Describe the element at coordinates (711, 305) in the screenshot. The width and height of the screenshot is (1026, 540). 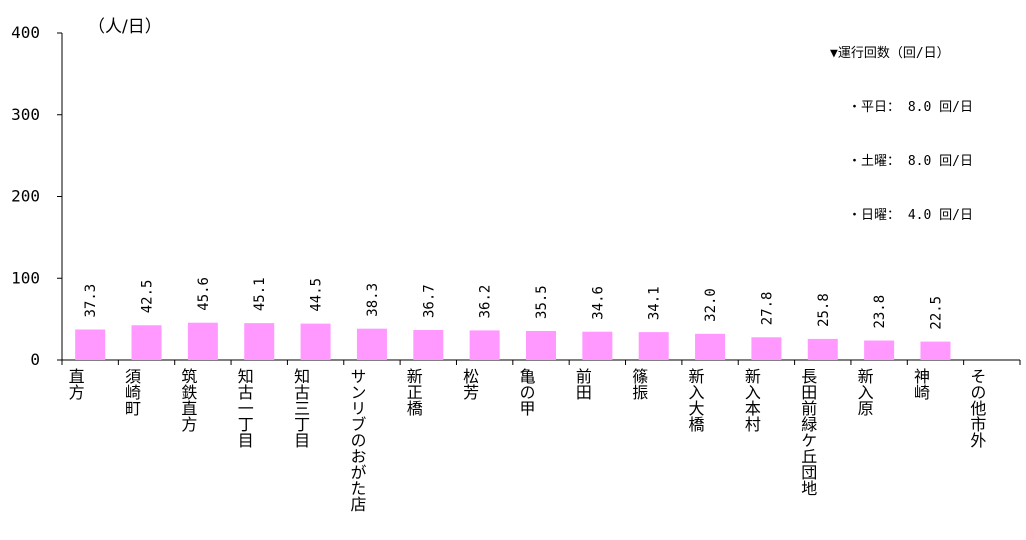
I see `bar-value-label: 32.0` at that location.